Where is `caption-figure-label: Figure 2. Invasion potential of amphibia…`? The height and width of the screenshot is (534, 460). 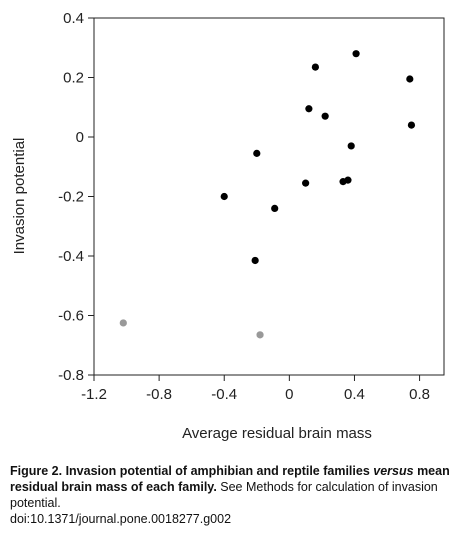
caption-figure-label: Figure 2. Invasion potential of amphibia… is located at coordinates (190, 471).